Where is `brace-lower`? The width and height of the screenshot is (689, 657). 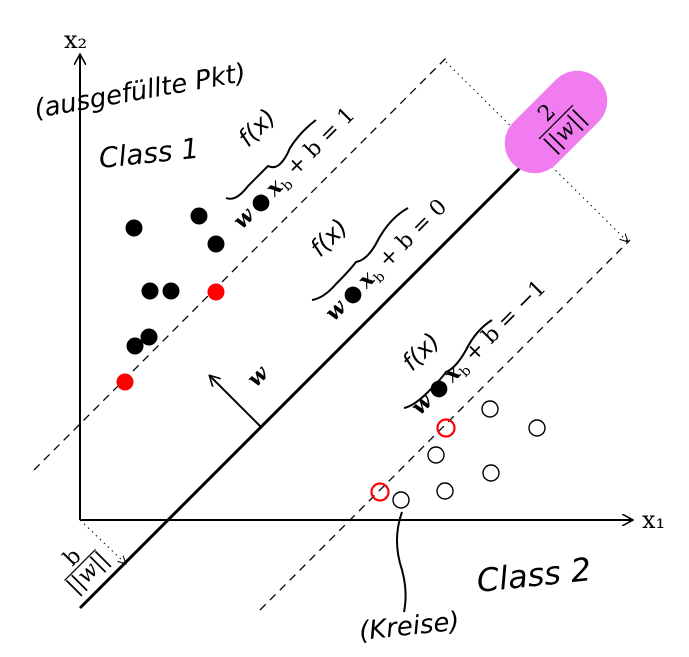
brace-lower is located at coordinates (448, 364).